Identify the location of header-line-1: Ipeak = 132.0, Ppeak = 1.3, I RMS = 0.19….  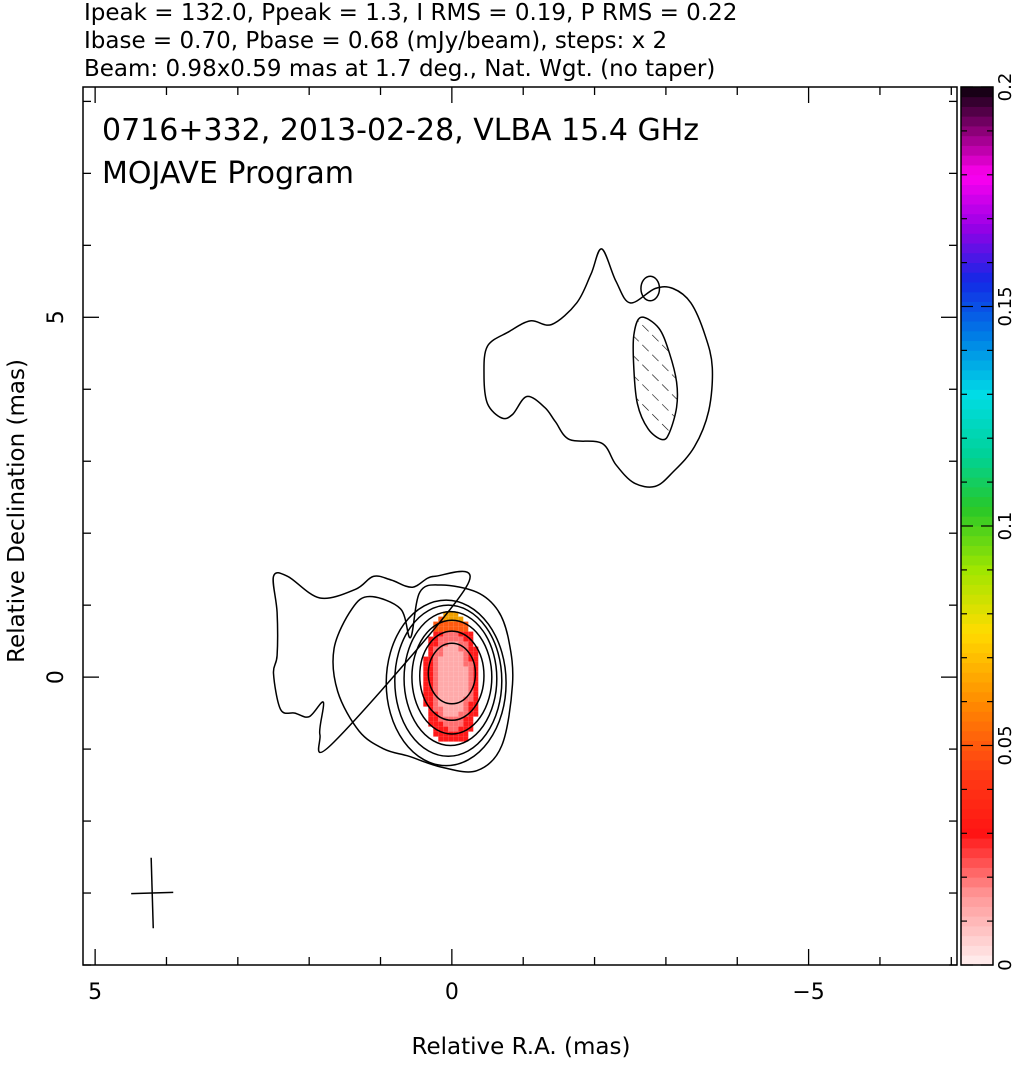
(410, 13).